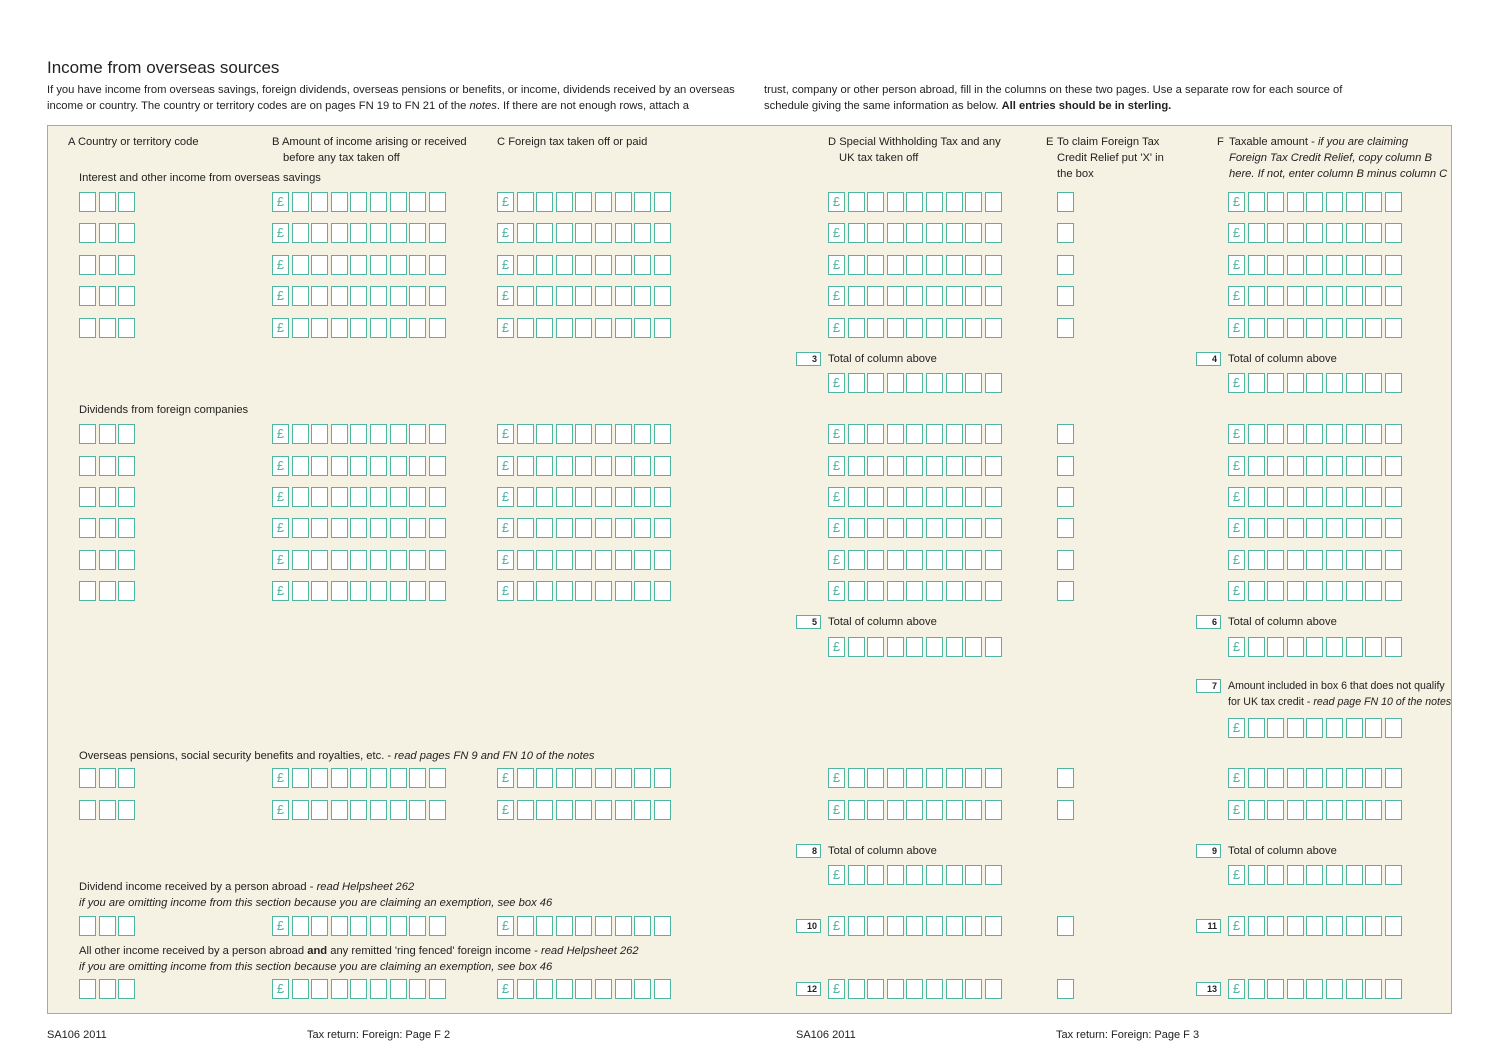 This screenshot has height=1060, width=1500. Describe the element at coordinates (1236, 989) in the screenshot. I see `row-15-taxable-field-pound: £` at that location.